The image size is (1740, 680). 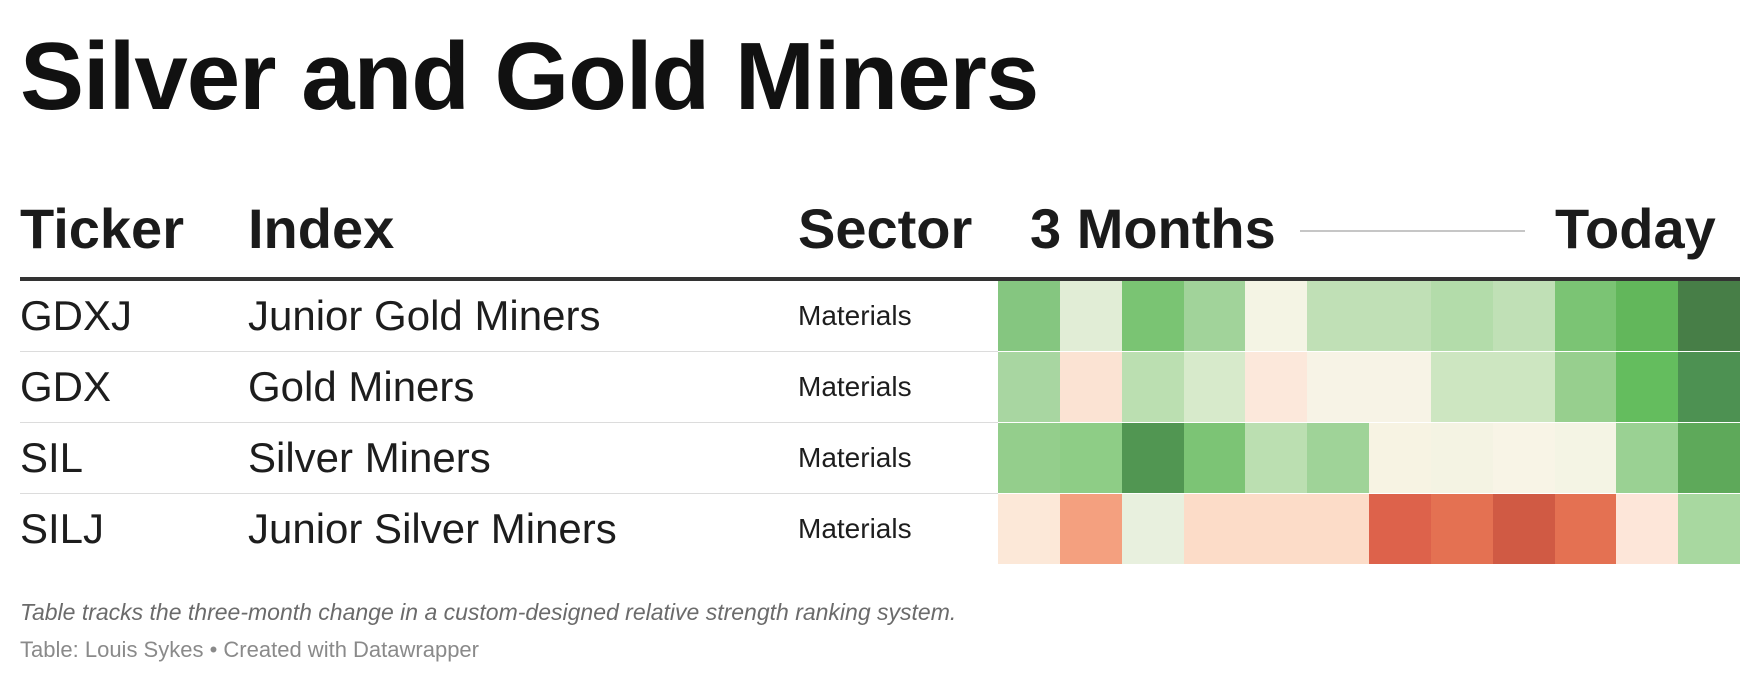 I want to click on table-row: GDX Gold Miners Materials, so click(x=870, y=387).